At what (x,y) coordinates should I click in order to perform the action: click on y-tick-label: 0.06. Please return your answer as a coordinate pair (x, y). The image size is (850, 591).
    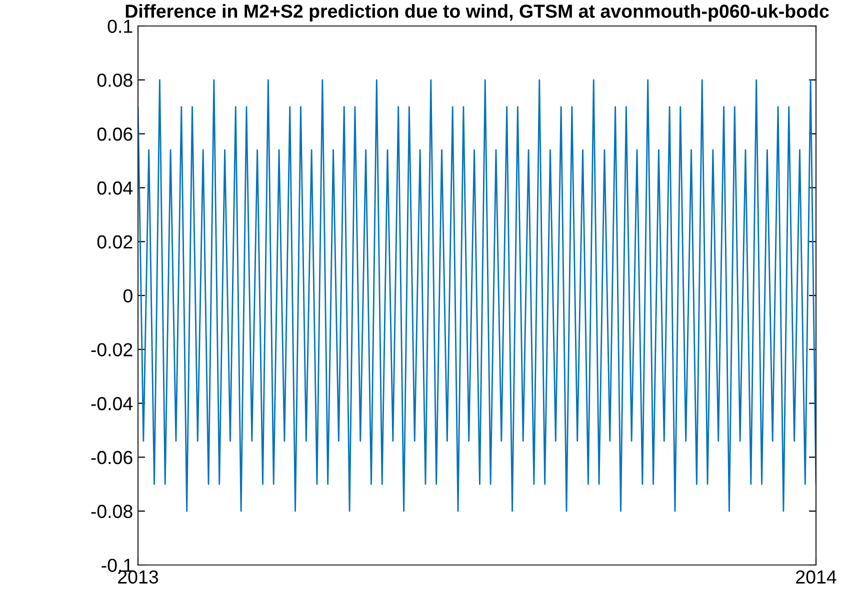
    Looking at the image, I should click on (114, 134).